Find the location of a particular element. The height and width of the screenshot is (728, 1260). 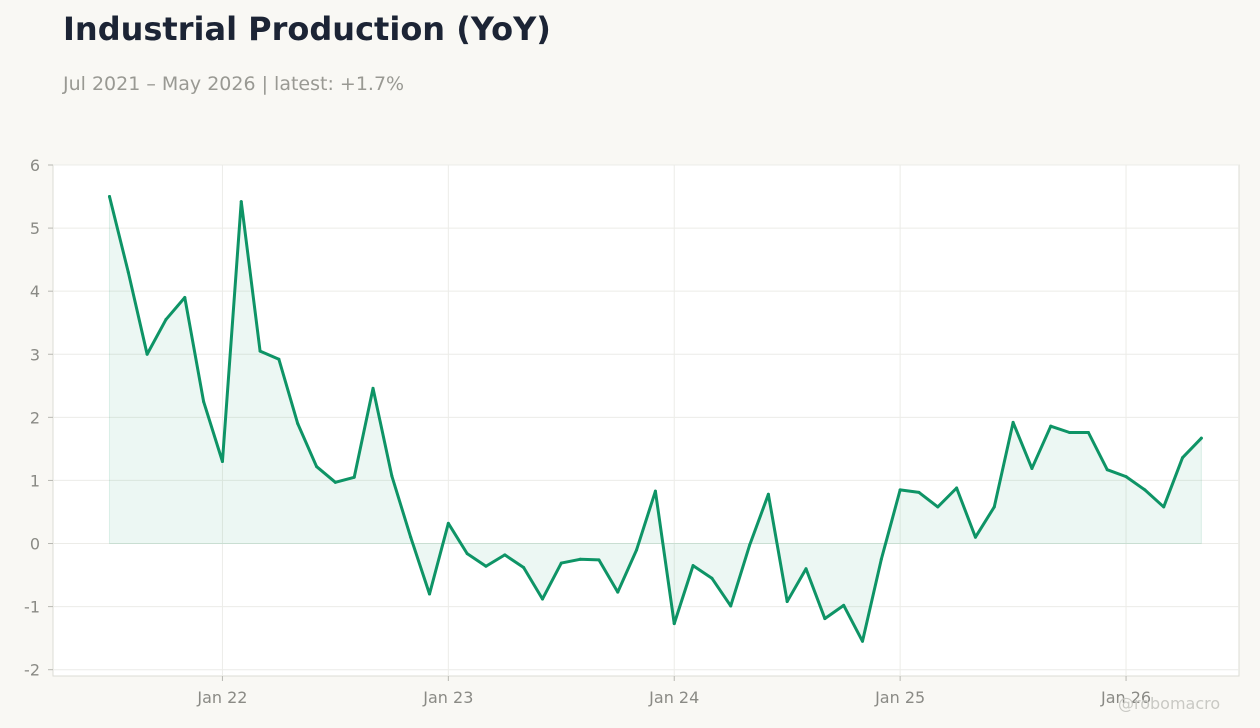

y-tick-label: 0 is located at coordinates (35, 544).